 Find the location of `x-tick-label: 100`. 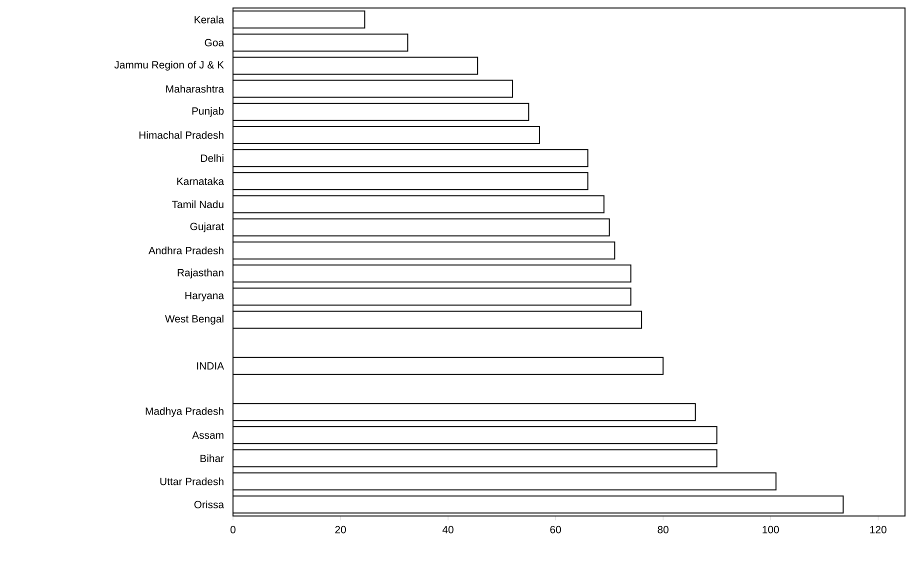

x-tick-label: 100 is located at coordinates (770, 530).